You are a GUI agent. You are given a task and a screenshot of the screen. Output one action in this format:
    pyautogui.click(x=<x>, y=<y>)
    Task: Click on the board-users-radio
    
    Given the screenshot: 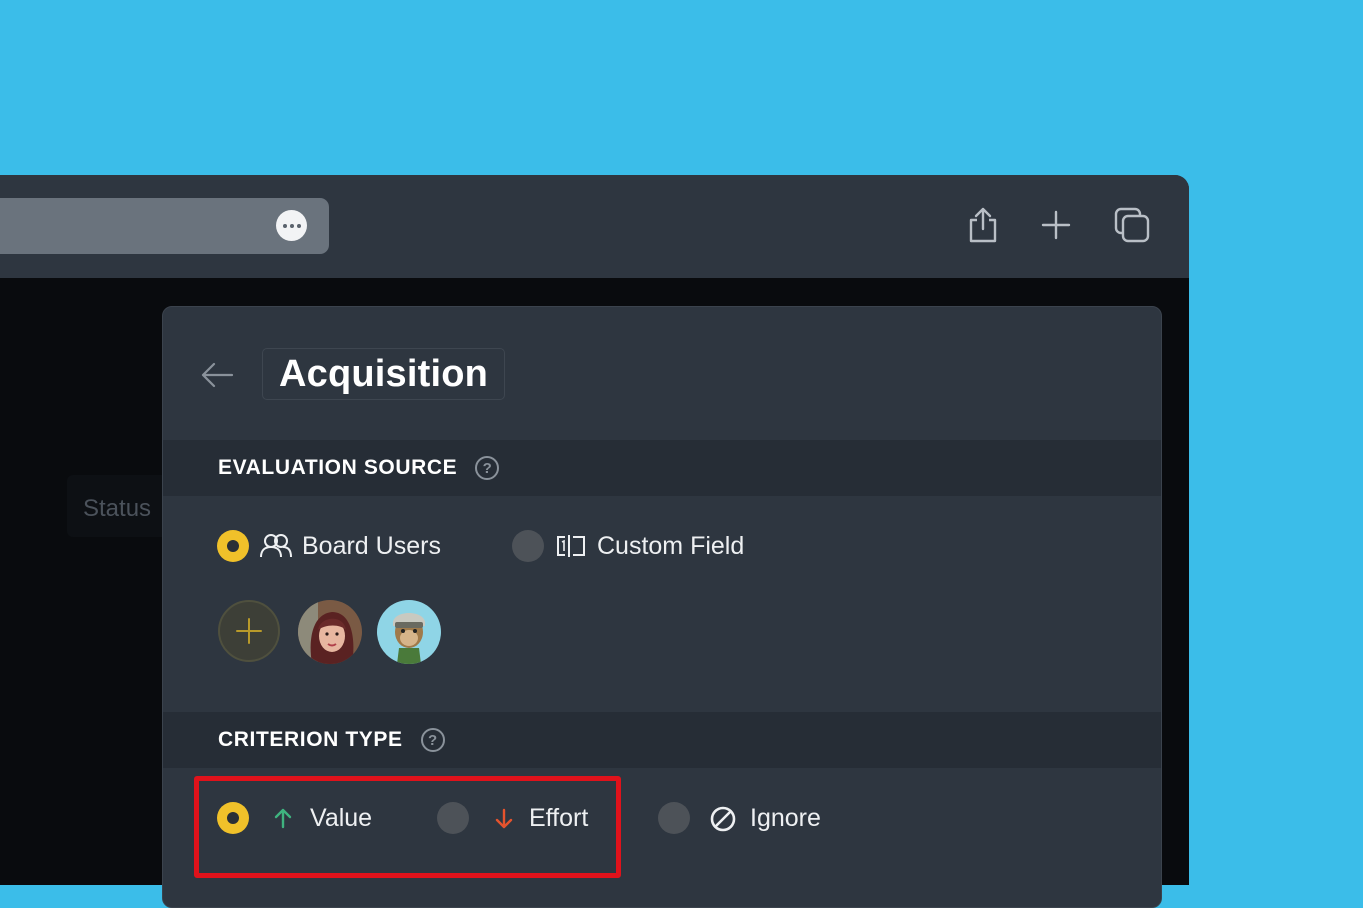 What is the action you would take?
    pyautogui.click(x=233, y=546)
    